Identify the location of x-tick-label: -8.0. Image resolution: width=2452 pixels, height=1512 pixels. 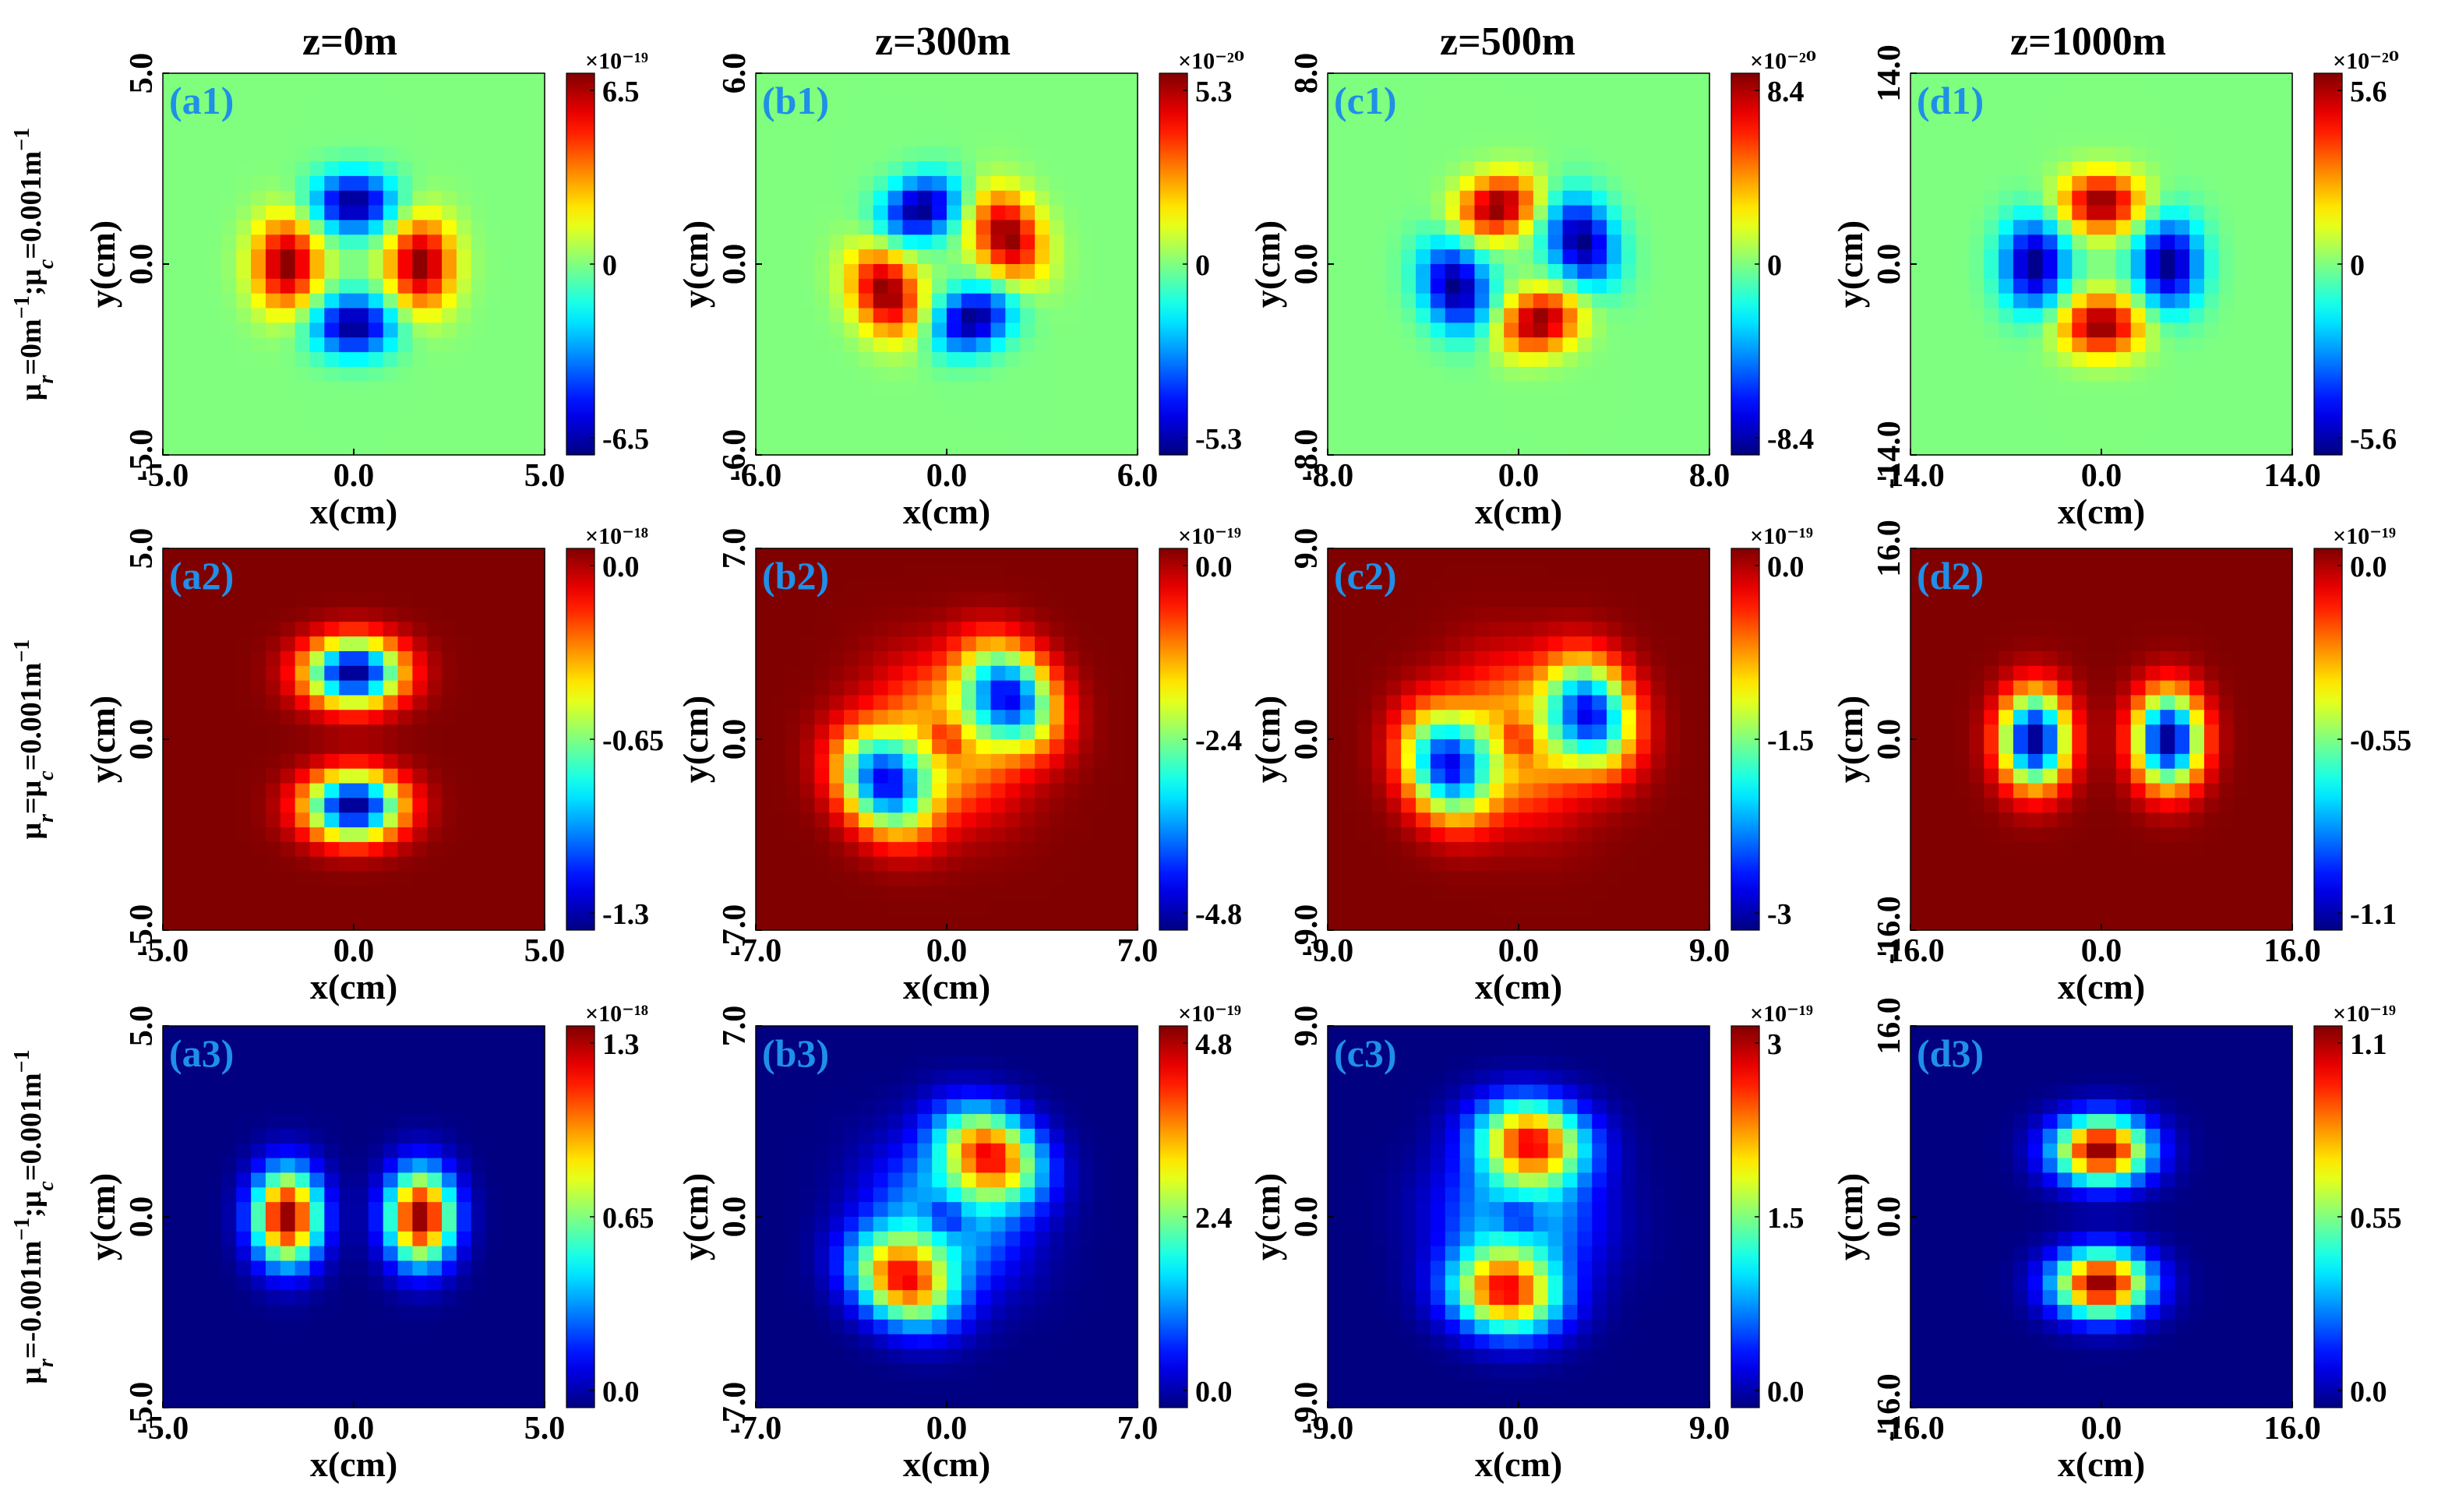
(1328, 476).